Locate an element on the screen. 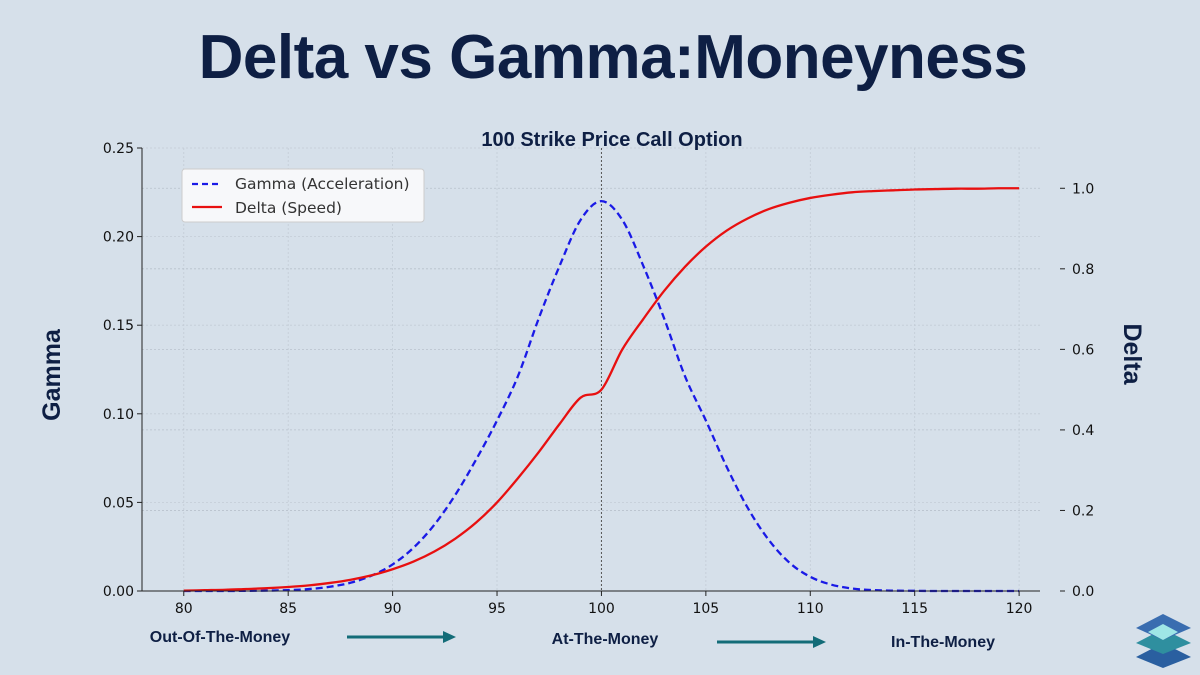  y-left-axis-title: Gamma is located at coordinates (52, 374).